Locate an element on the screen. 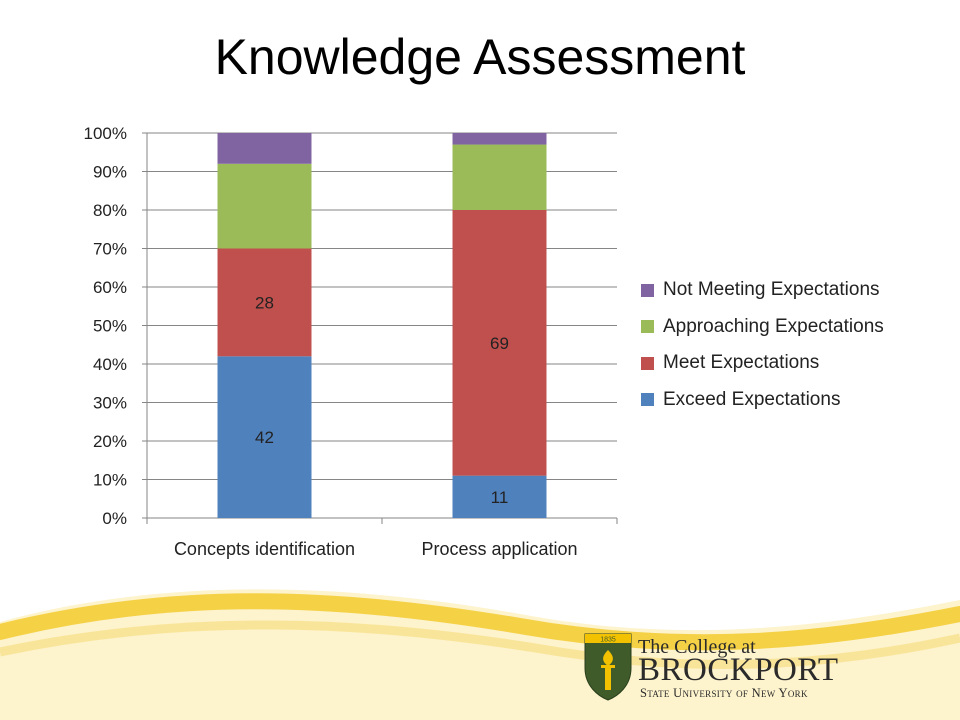 The height and width of the screenshot is (720, 960). logo-text-suny: State University of New York is located at coordinates (724, 693).